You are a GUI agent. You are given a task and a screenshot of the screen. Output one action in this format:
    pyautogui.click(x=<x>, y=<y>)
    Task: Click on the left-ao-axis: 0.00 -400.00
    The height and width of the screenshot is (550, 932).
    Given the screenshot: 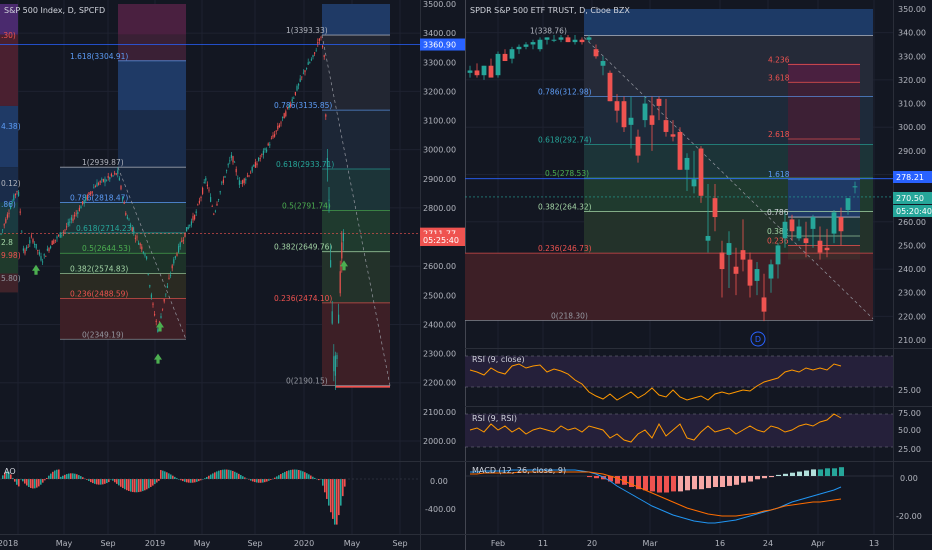 What is the action you would take?
    pyautogui.click(x=440, y=495)
    